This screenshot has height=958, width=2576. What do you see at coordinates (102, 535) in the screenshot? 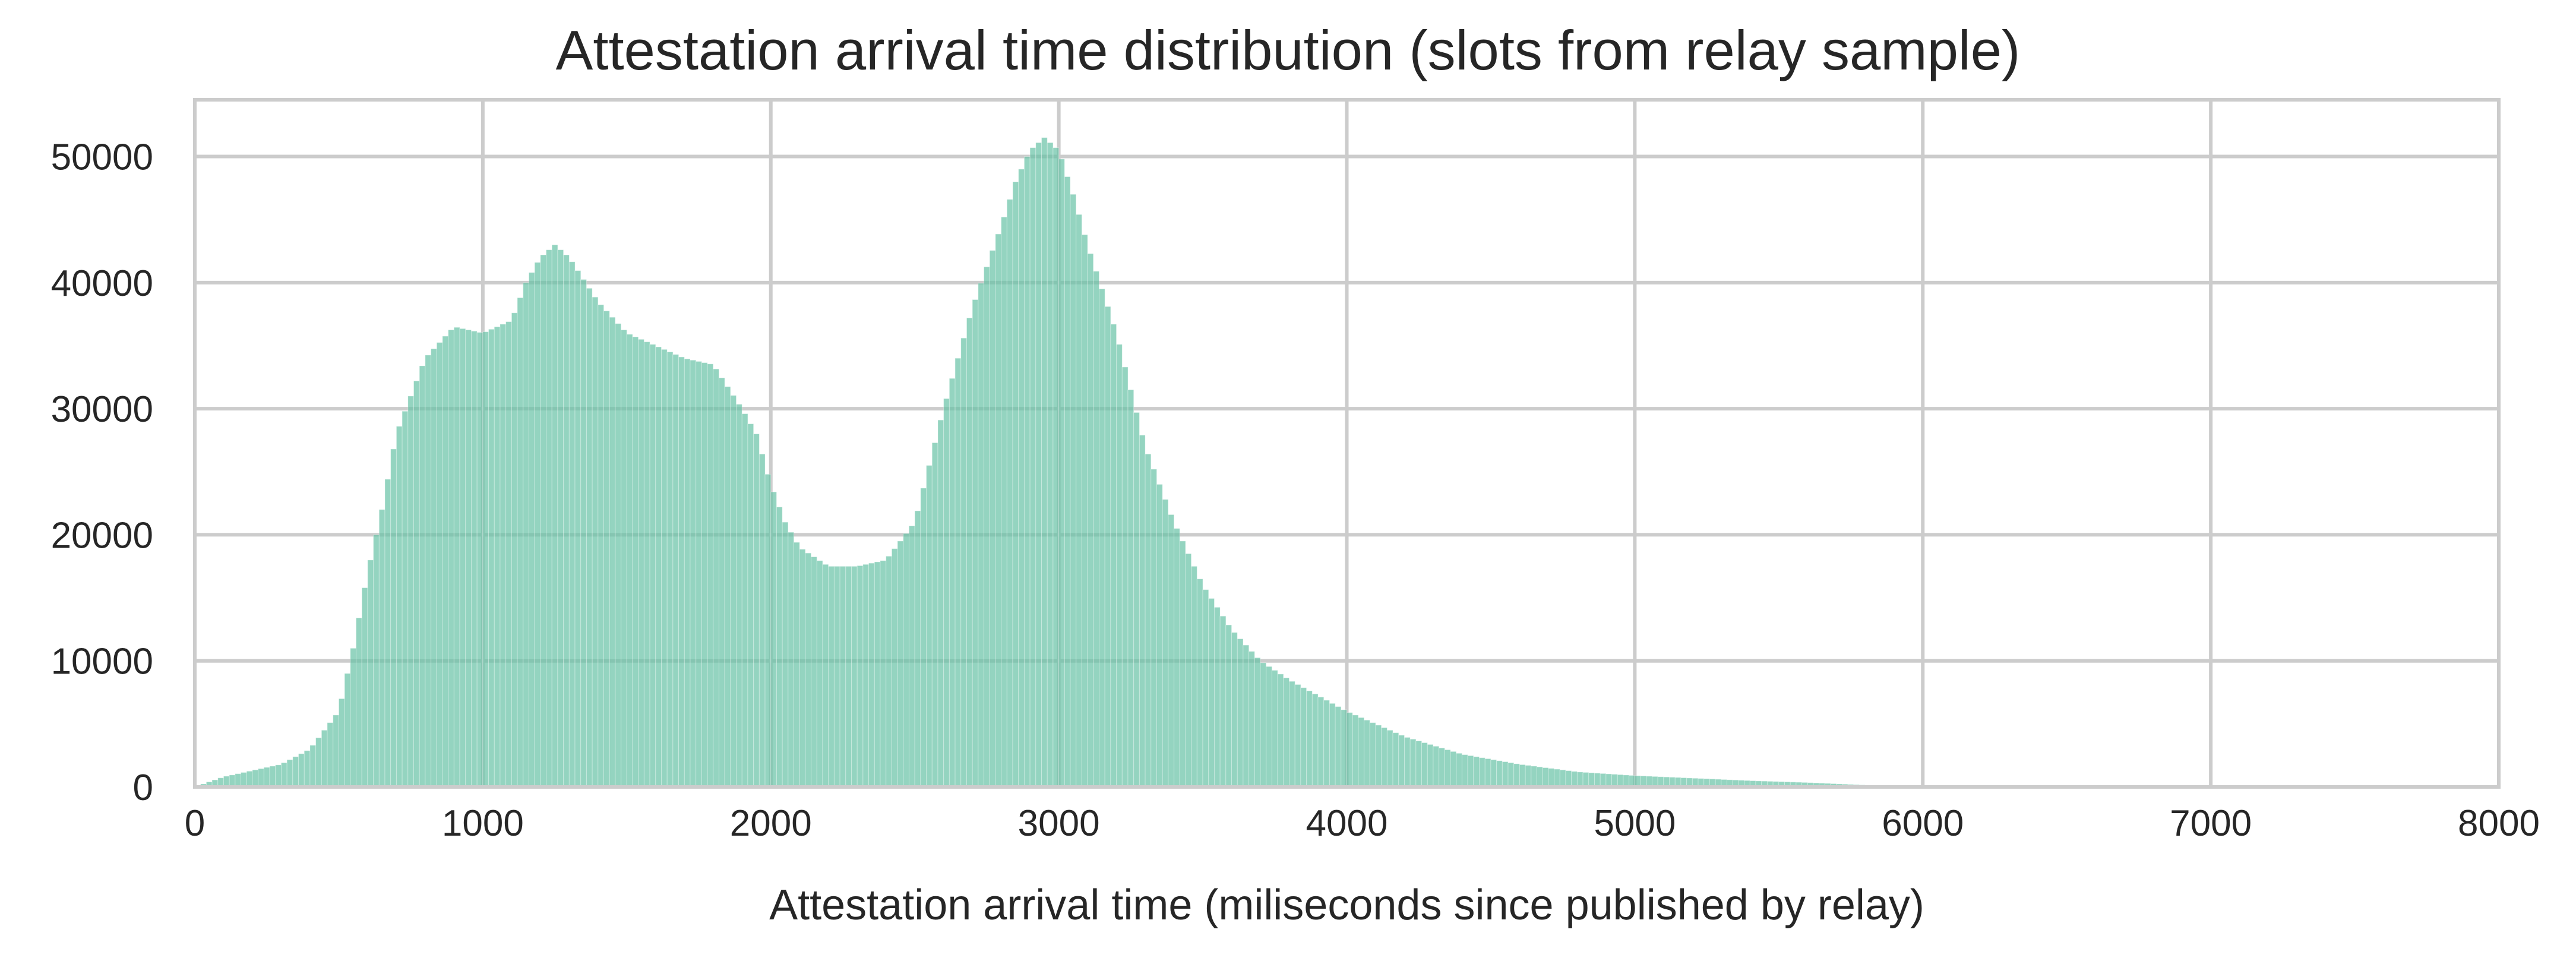
I see `y-tick-label: 20000` at bounding box center [102, 535].